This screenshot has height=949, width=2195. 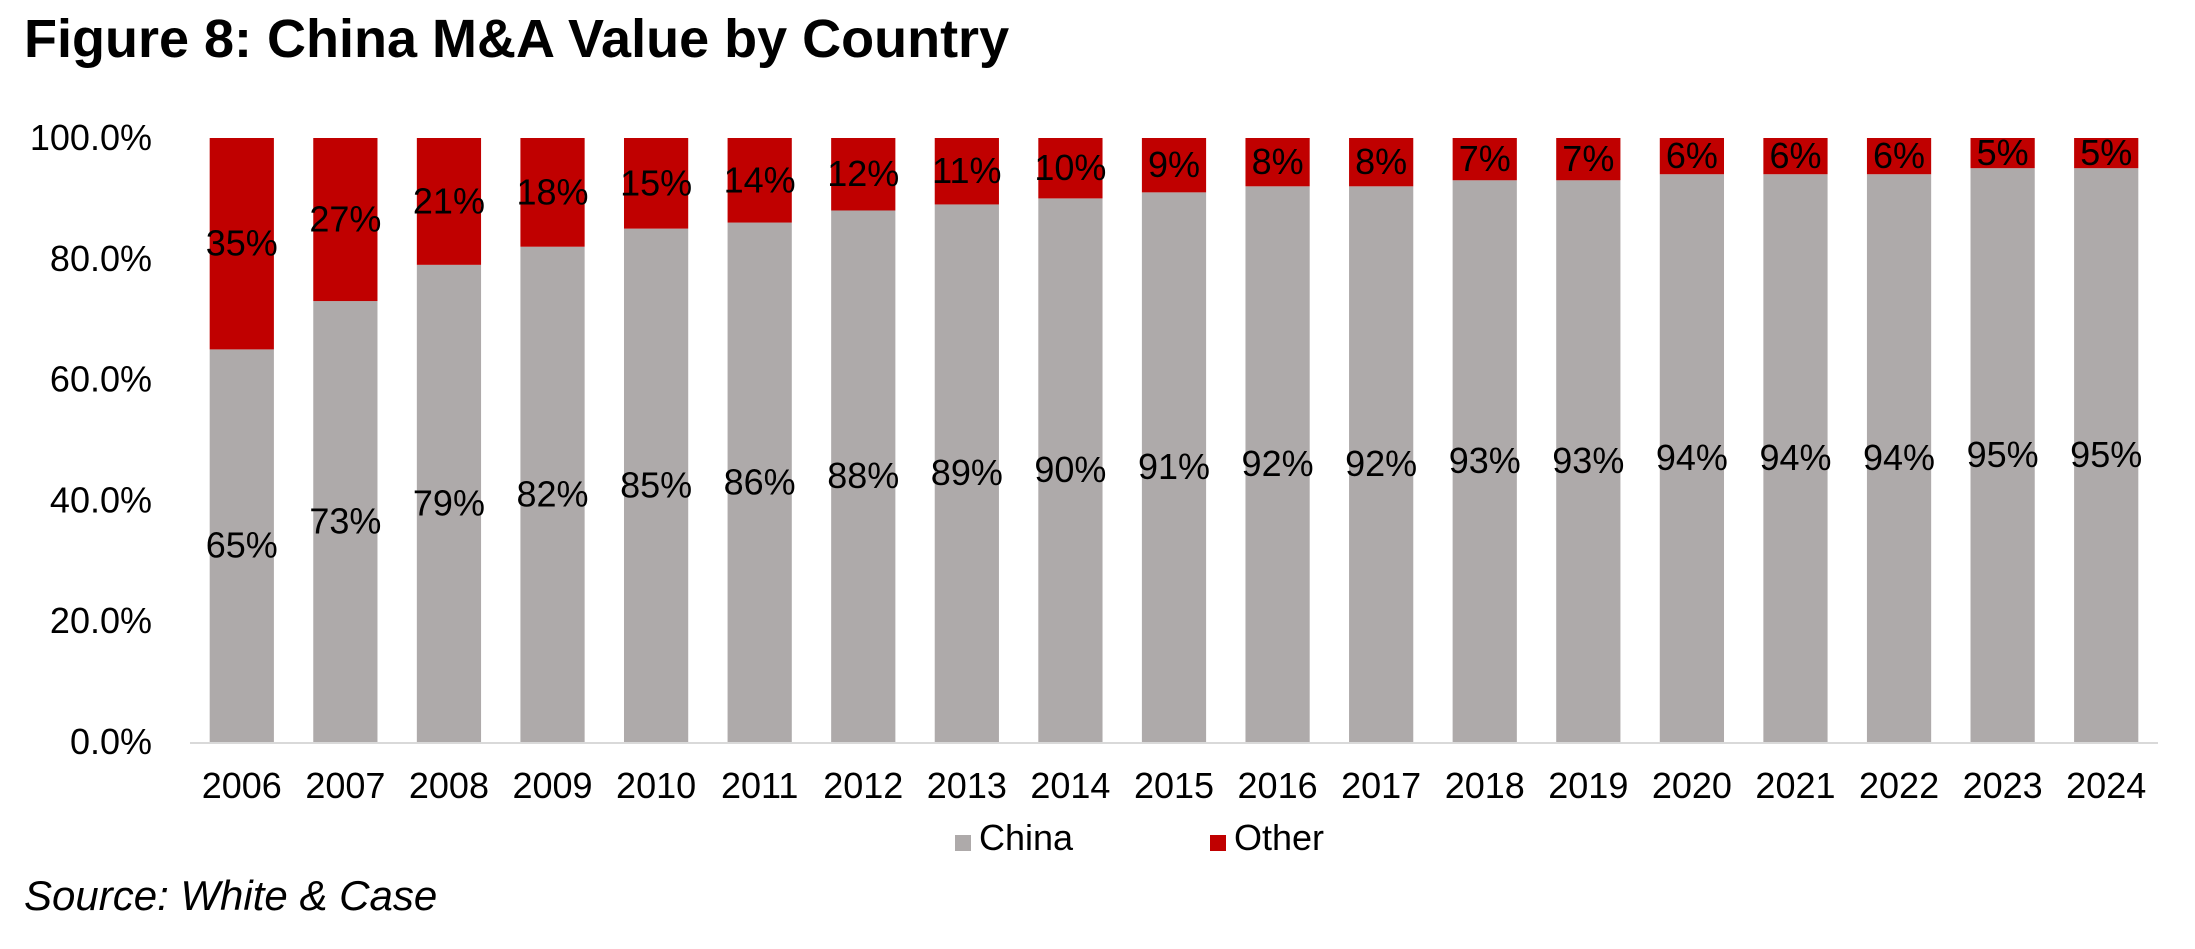 What do you see at coordinates (101, 499) in the screenshot?
I see `y-tick-label: 40.0%` at bounding box center [101, 499].